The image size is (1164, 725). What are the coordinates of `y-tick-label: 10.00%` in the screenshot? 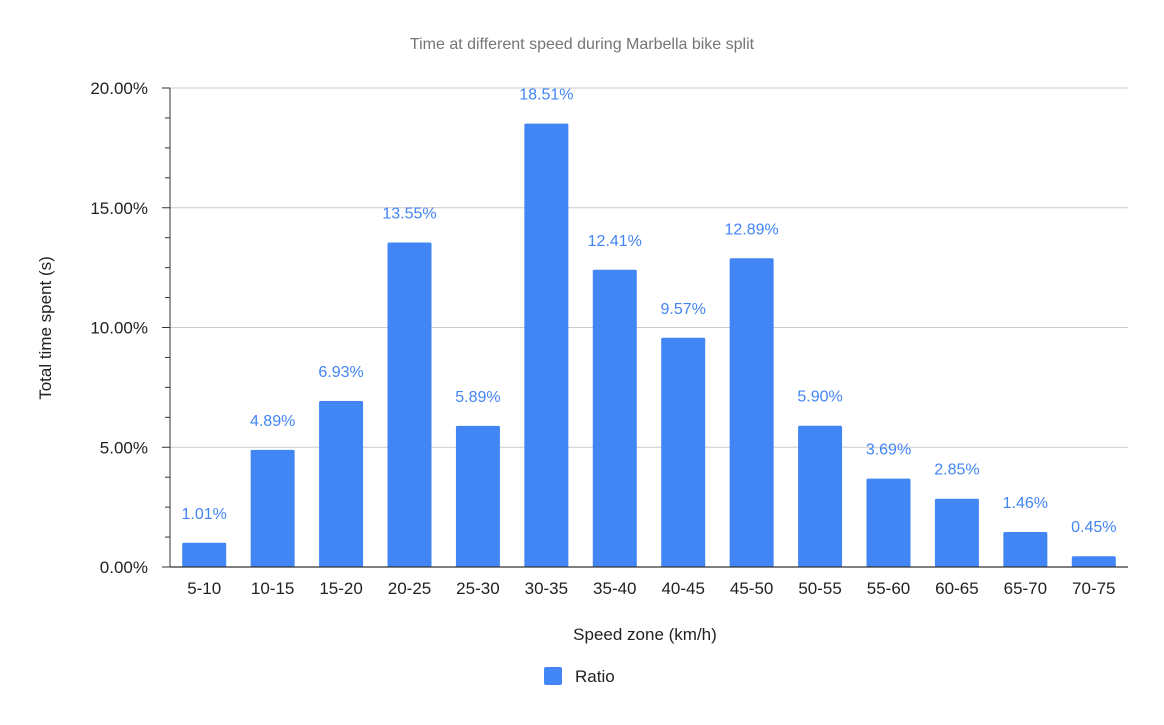 It's located at (119, 328).